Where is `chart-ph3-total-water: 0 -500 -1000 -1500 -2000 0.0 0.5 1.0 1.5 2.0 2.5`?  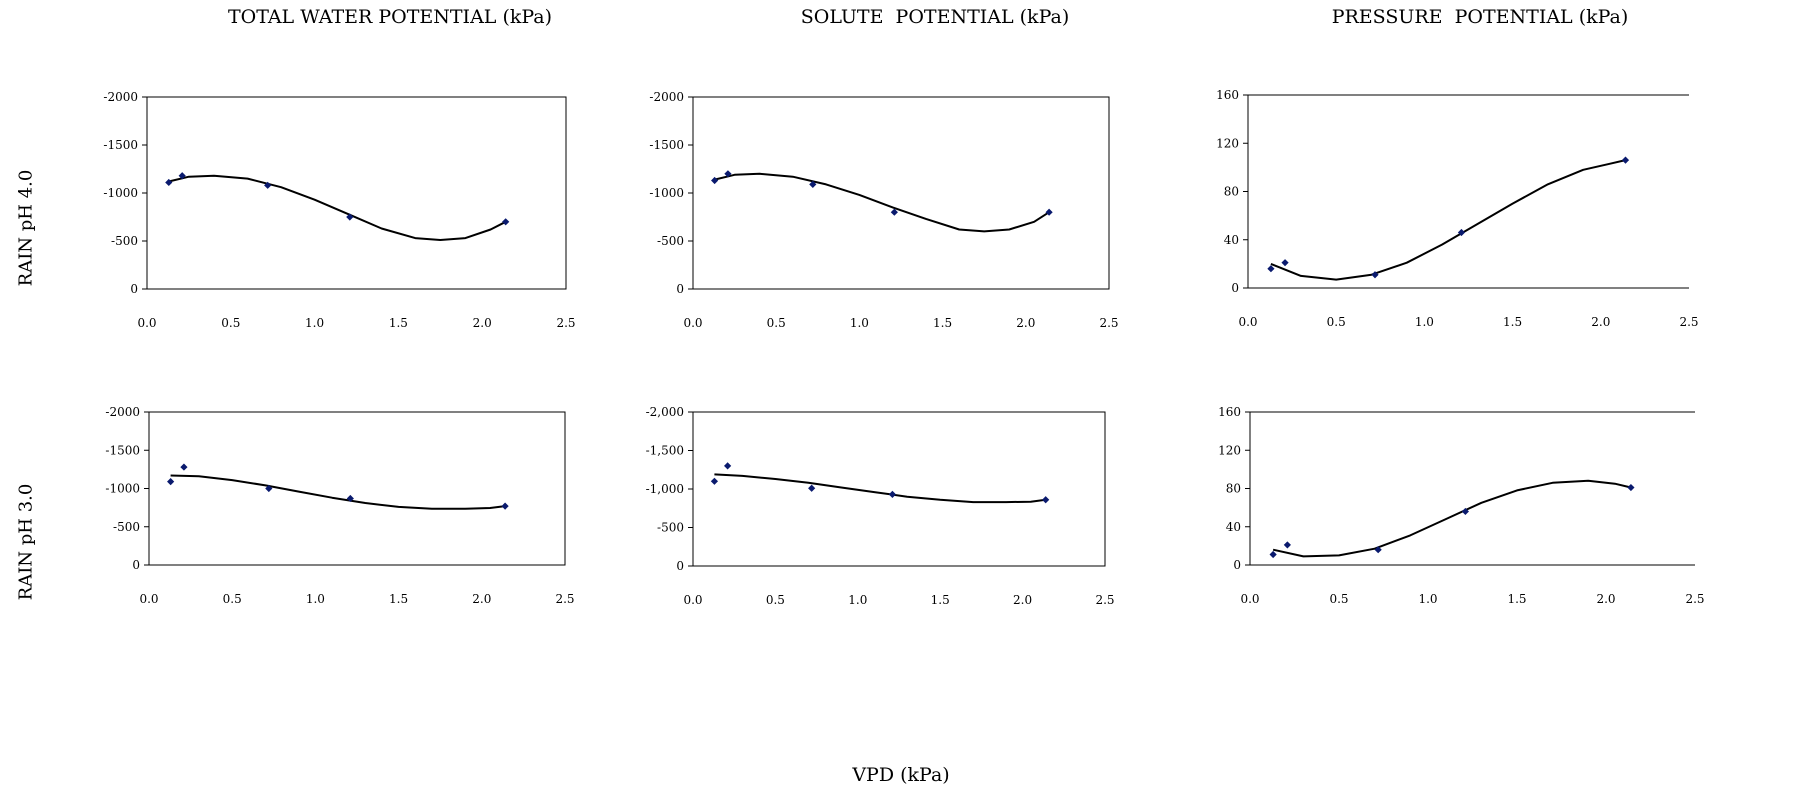
chart-ph3-total-water: 0 -500 -1000 -1500 -2000 0.0 0.5 1.0 1.5 2.0 2.5 is located at coordinates (339, 505).